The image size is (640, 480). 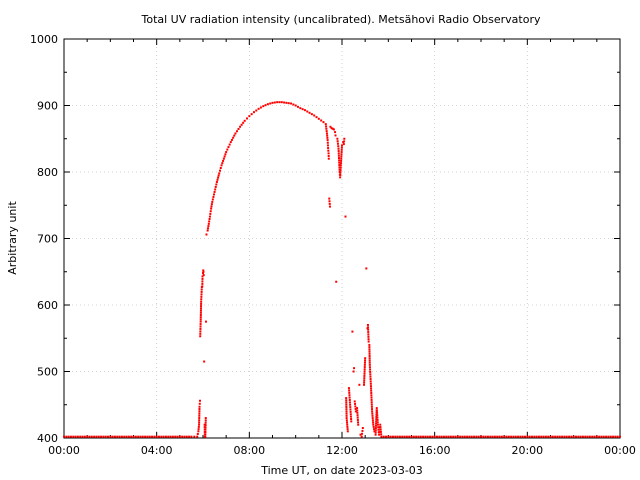 I want to click on y-tick-label: 500, so click(x=47, y=372).